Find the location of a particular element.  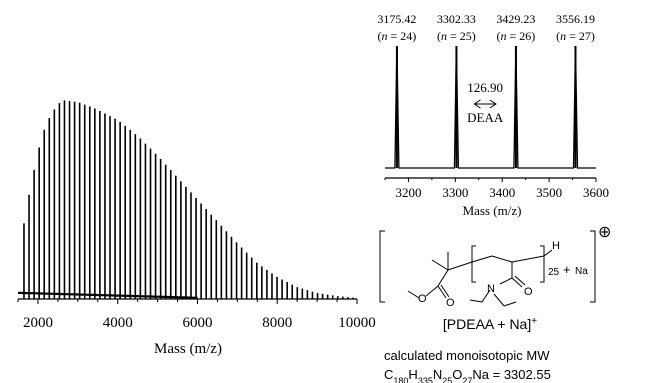

calc-mw-line1: calculated monoisotopic MW is located at coordinates (467, 355).